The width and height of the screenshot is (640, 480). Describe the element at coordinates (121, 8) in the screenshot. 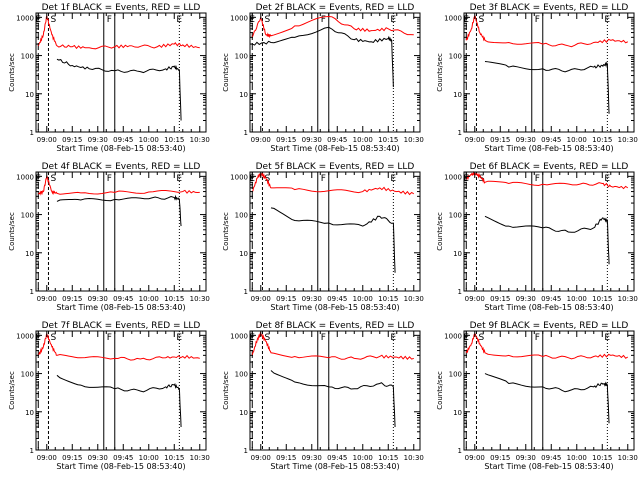

I see `plot-title: Det 1f BLACK = Events, RED = LLD` at that location.